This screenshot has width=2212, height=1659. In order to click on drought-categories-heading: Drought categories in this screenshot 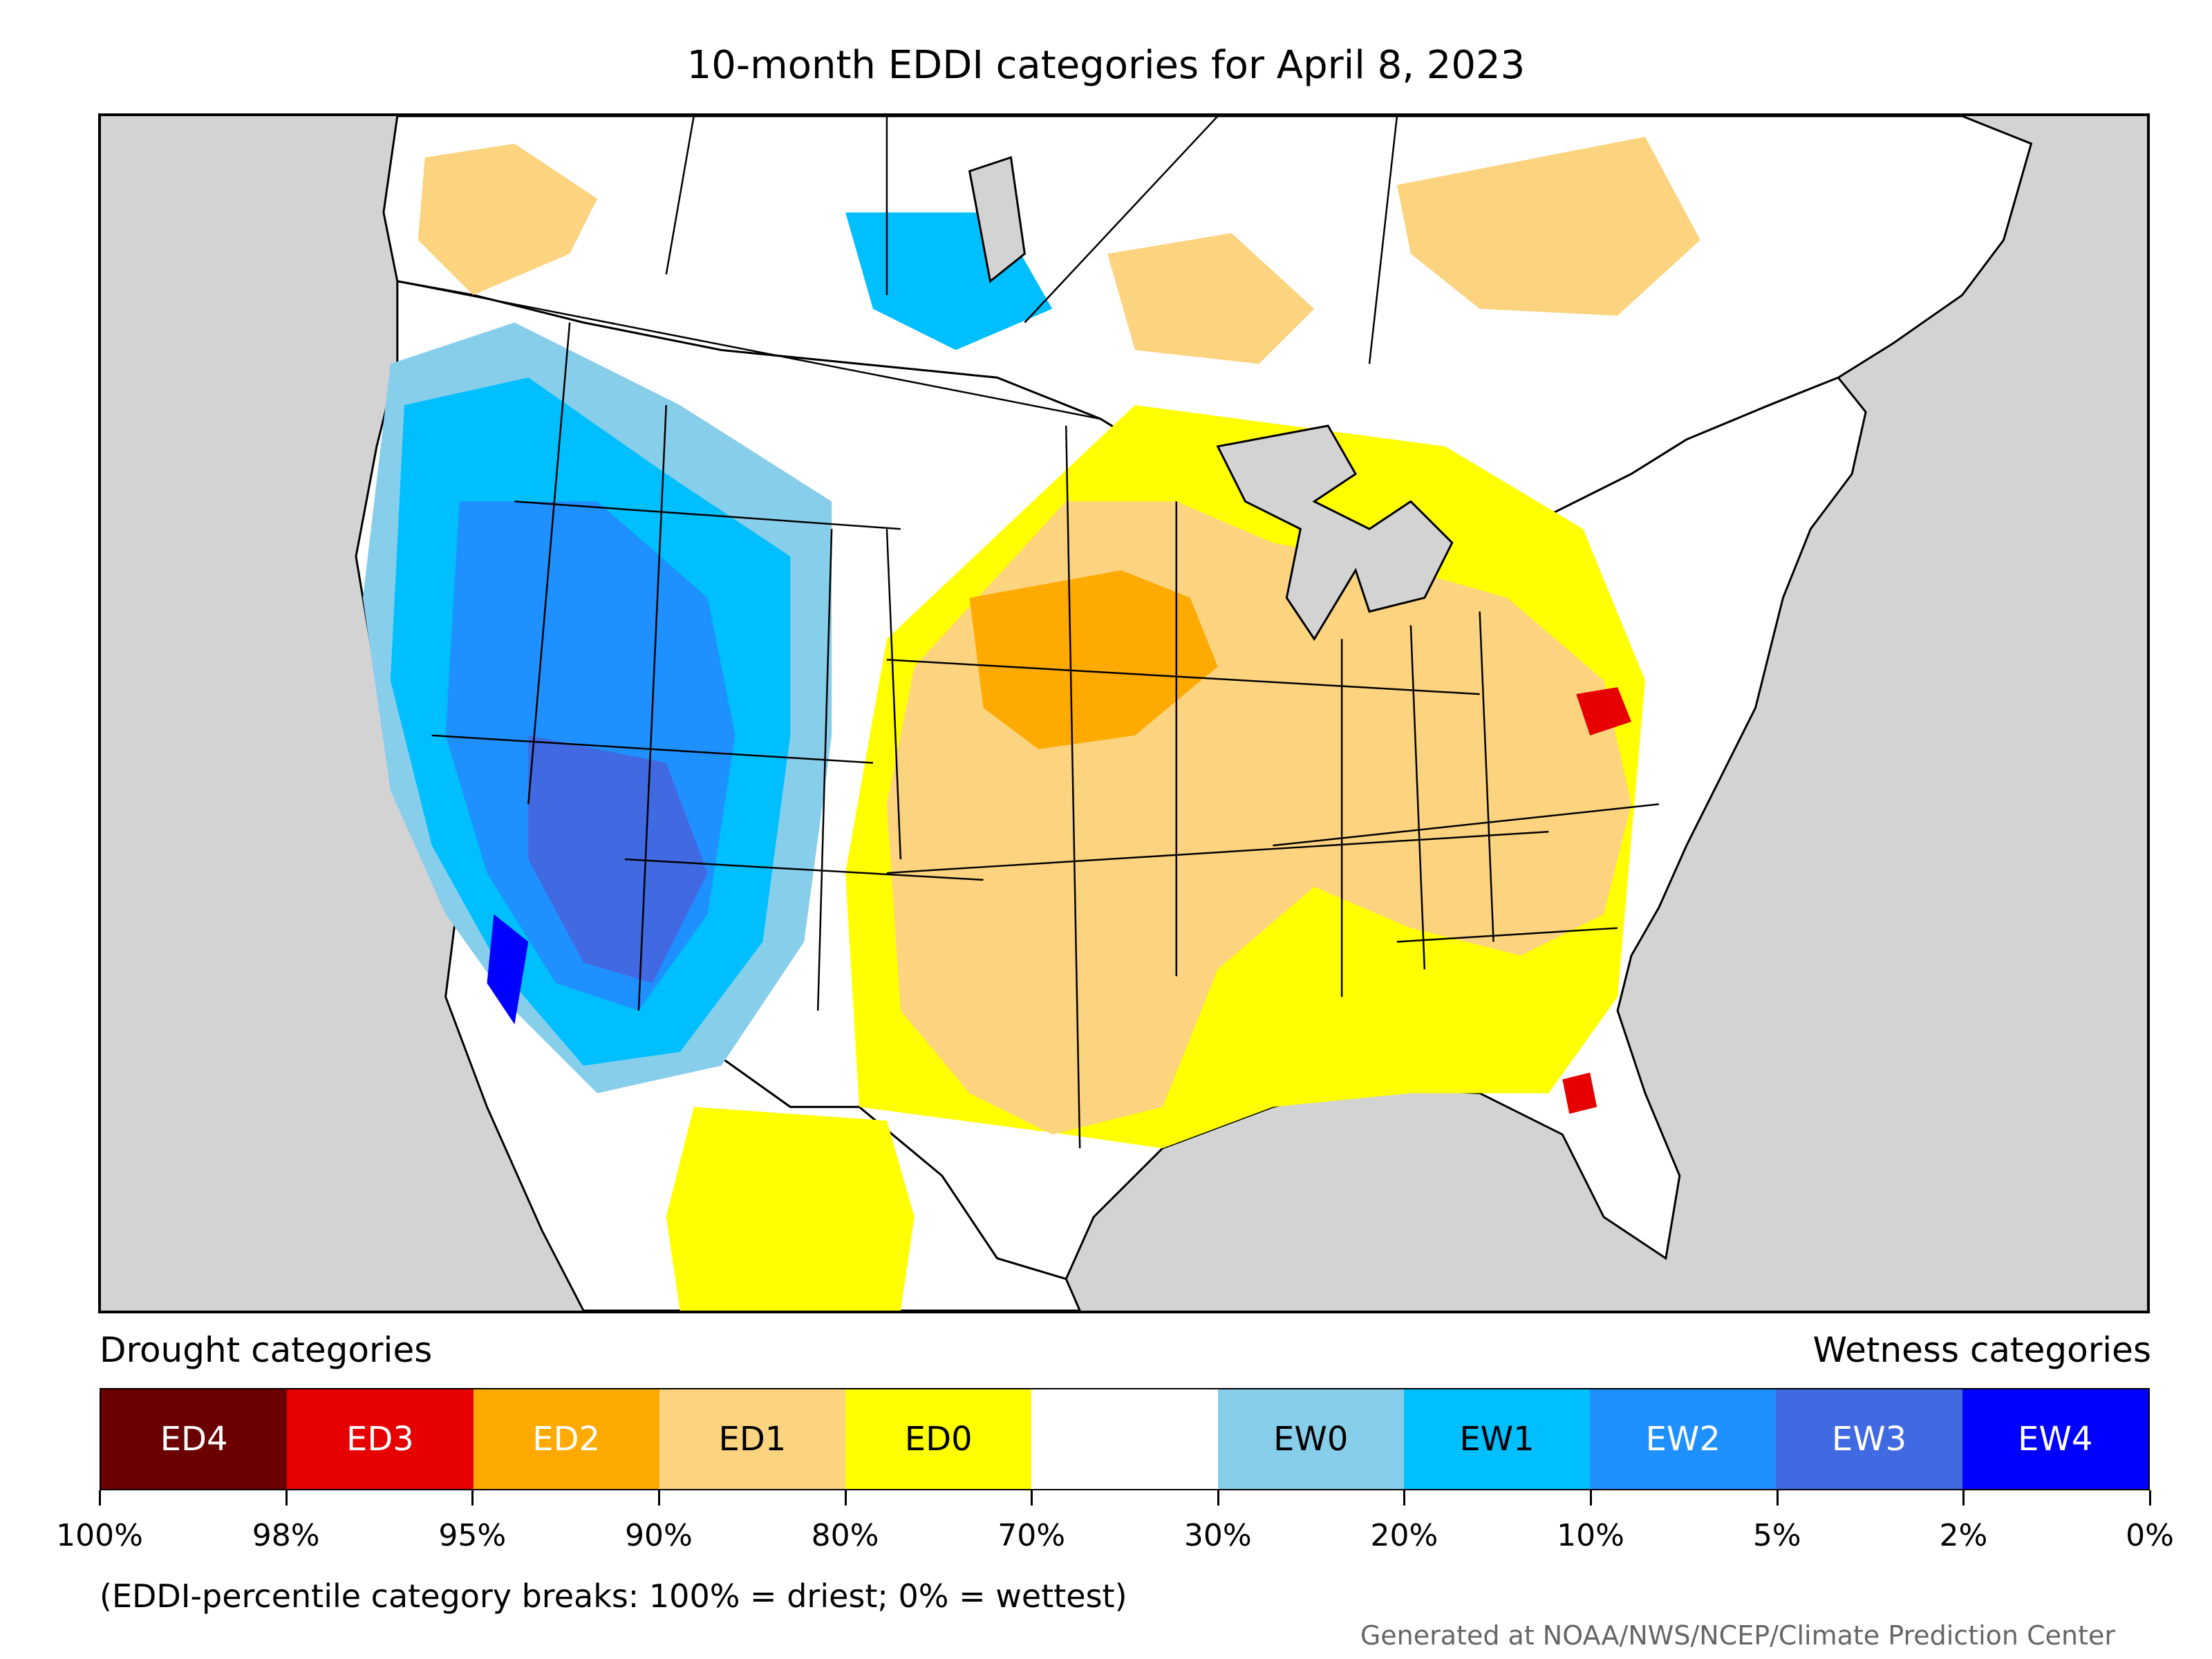, I will do `click(266, 1350)`.